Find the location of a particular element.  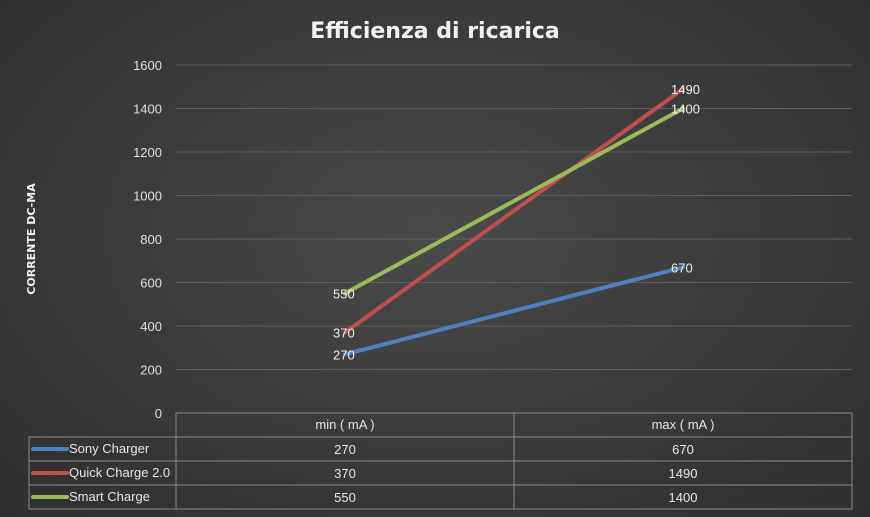

table-cell-value: 1490 is located at coordinates (683, 473).